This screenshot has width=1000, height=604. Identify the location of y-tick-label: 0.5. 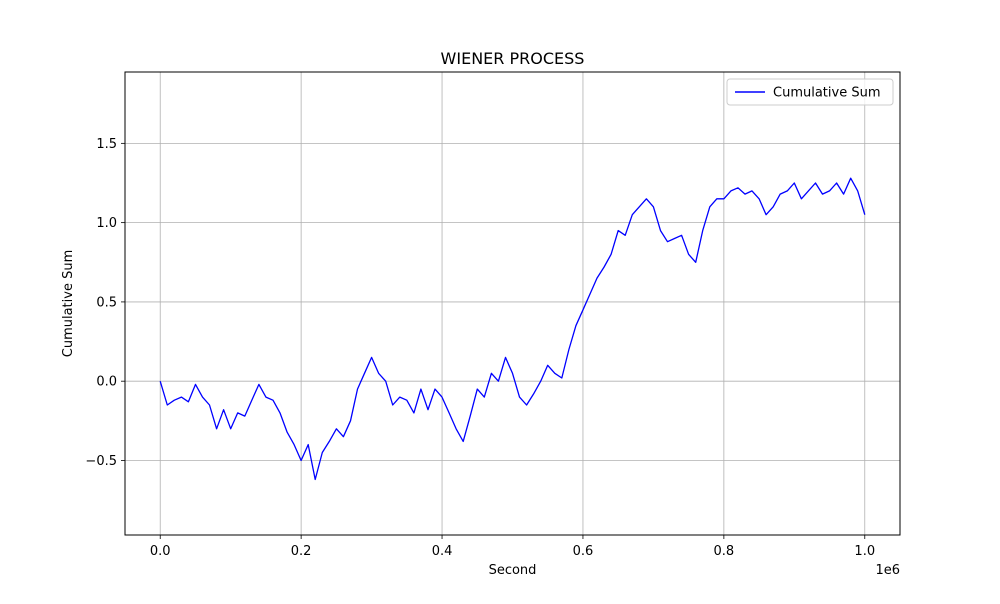
(106, 302).